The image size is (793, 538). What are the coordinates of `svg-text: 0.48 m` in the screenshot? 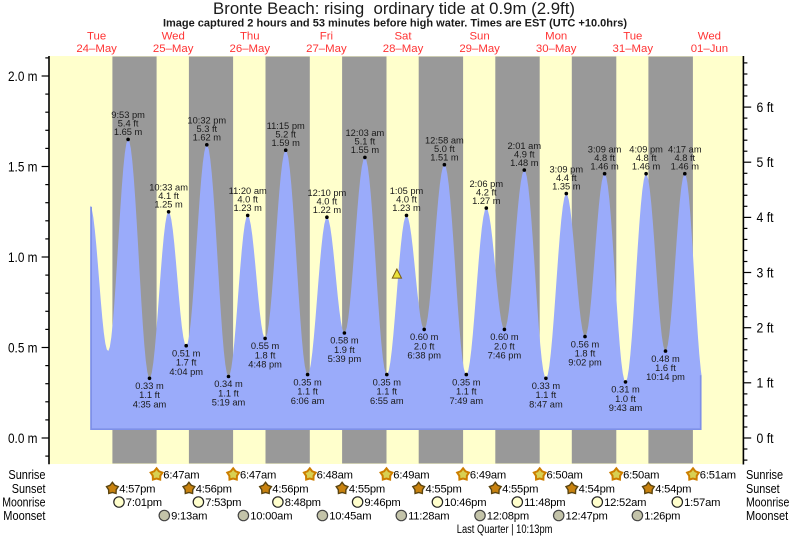 It's located at (665, 359).